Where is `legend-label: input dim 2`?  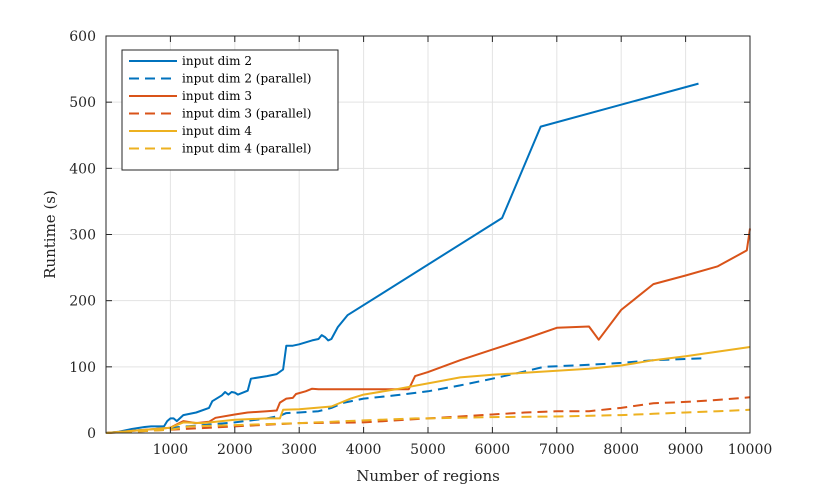
legend-label: input dim 2 is located at coordinates (217, 61).